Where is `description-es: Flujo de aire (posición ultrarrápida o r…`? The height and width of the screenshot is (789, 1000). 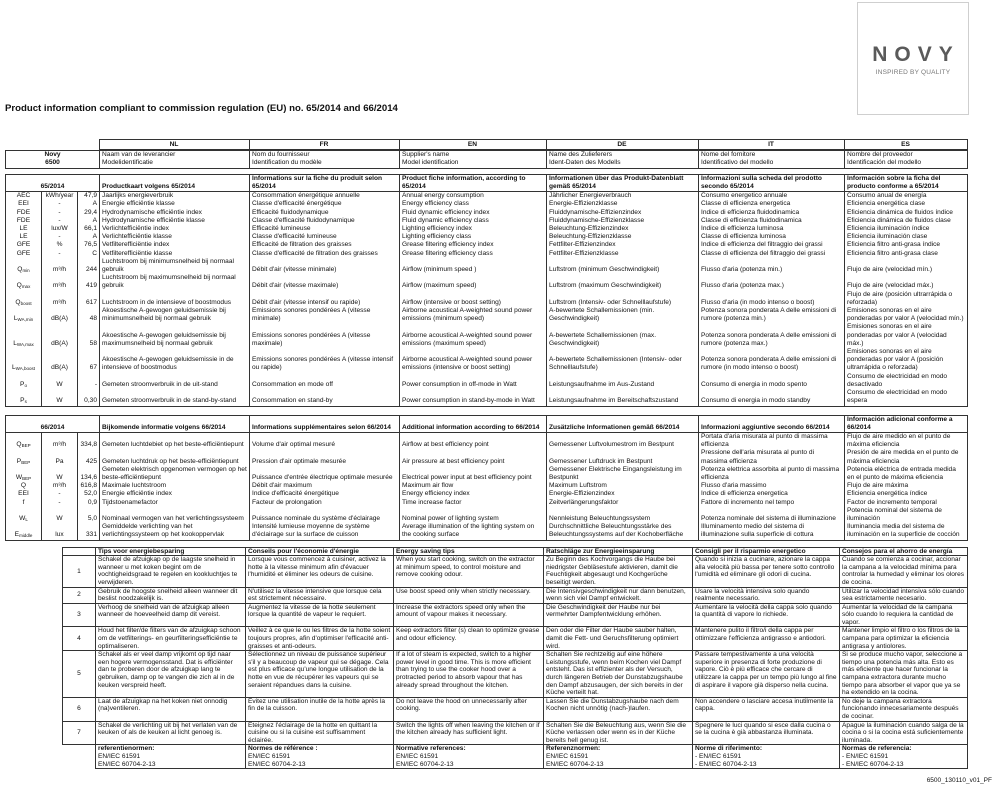 description-es: Flujo de aire (posición ultrarrápida o r… is located at coordinates (906, 299).